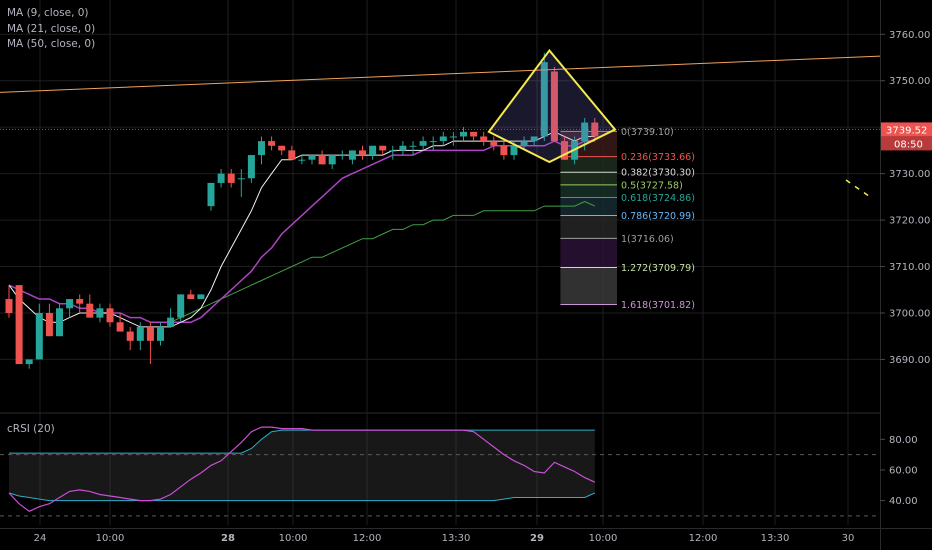 The width and height of the screenshot is (932, 550). Describe the element at coordinates (658, 198) in the screenshot. I see `fib-level-label: 0.618(3724.86)` at that location.